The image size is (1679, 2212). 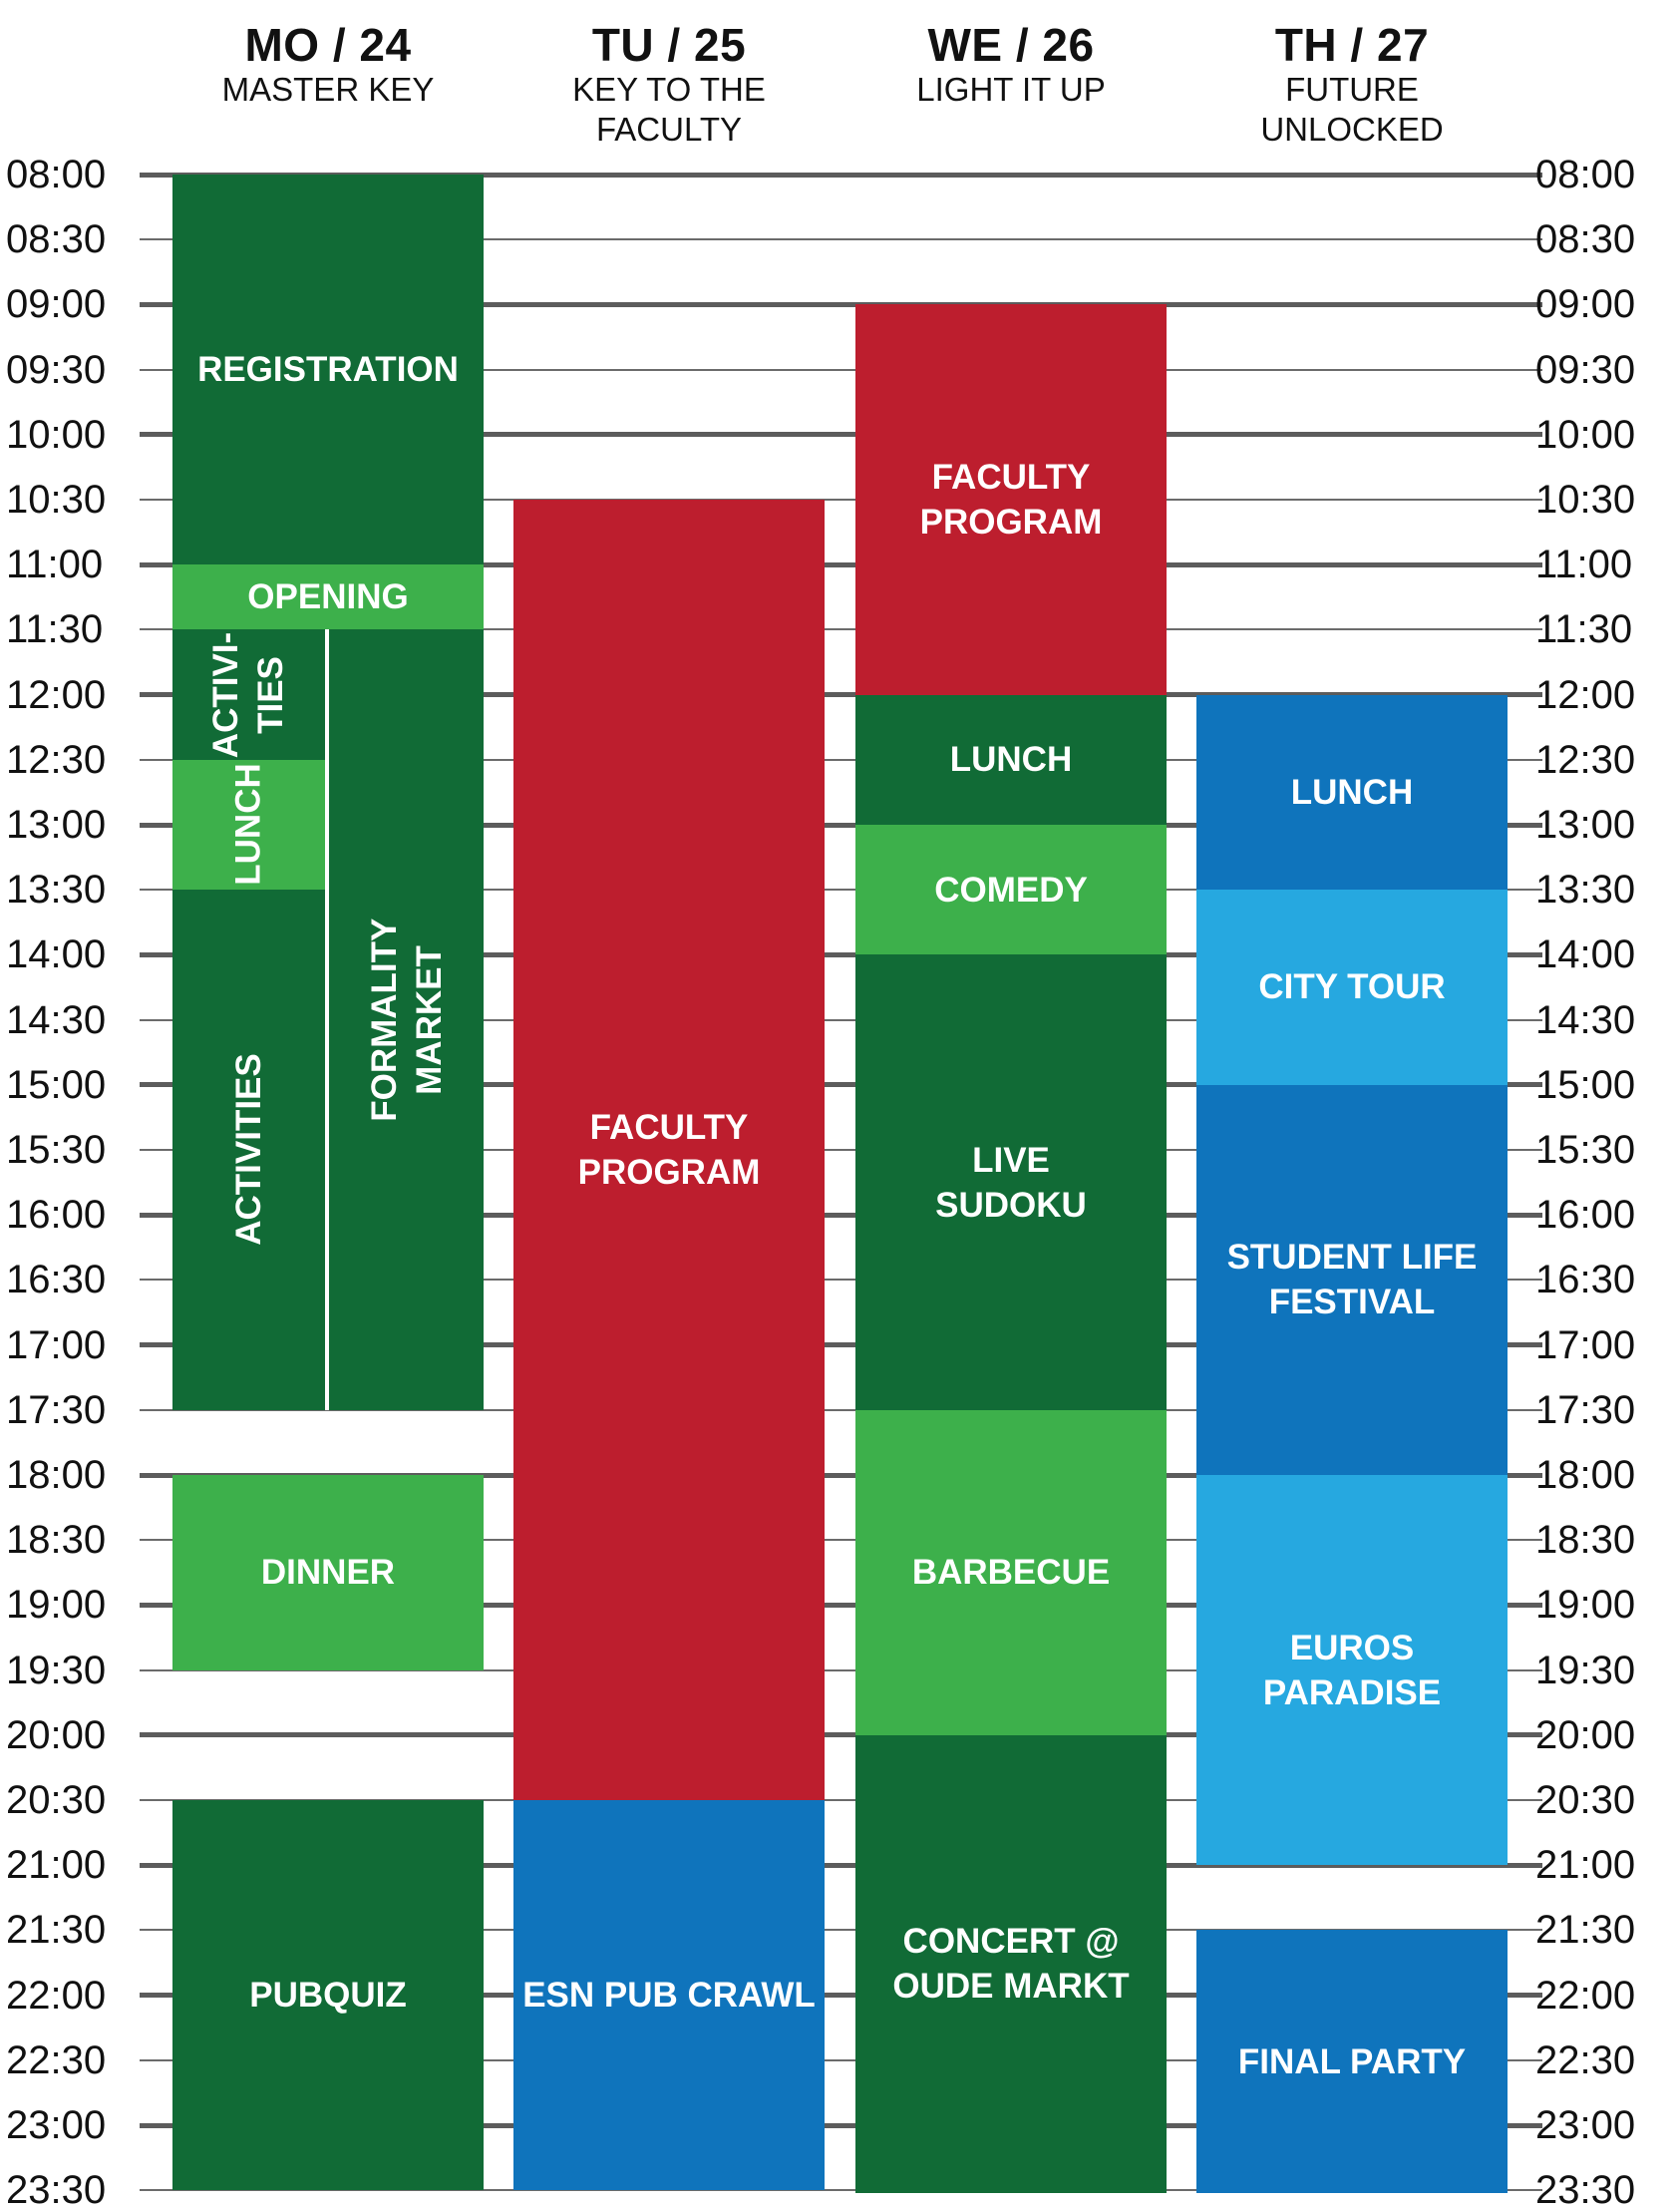 What do you see at coordinates (1585, 2059) in the screenshot?
I see `time-label-right: 22:30` at bounding box center [1585, 2059].